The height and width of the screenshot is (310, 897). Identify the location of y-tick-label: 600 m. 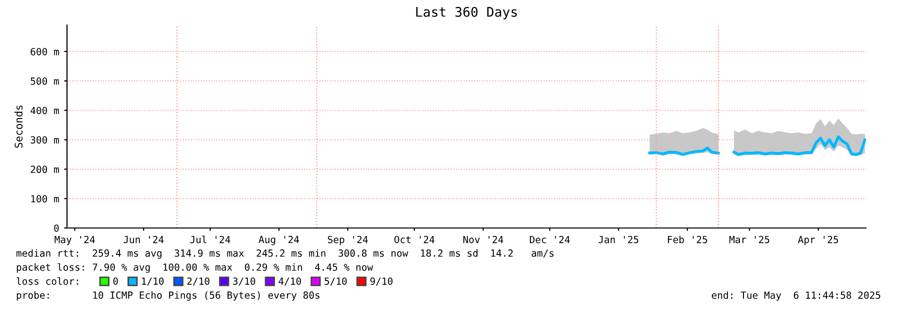
(44, 52).